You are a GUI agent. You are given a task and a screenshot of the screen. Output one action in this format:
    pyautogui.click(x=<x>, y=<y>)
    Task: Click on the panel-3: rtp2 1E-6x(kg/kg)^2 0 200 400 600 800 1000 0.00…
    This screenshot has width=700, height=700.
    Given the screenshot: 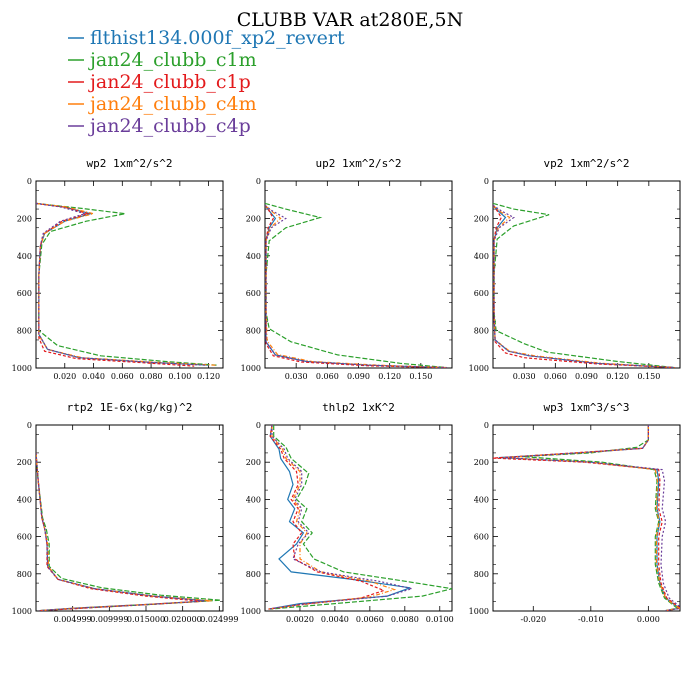 What is the action you would take?
    pyautogui.click(x=125, y=512)
    